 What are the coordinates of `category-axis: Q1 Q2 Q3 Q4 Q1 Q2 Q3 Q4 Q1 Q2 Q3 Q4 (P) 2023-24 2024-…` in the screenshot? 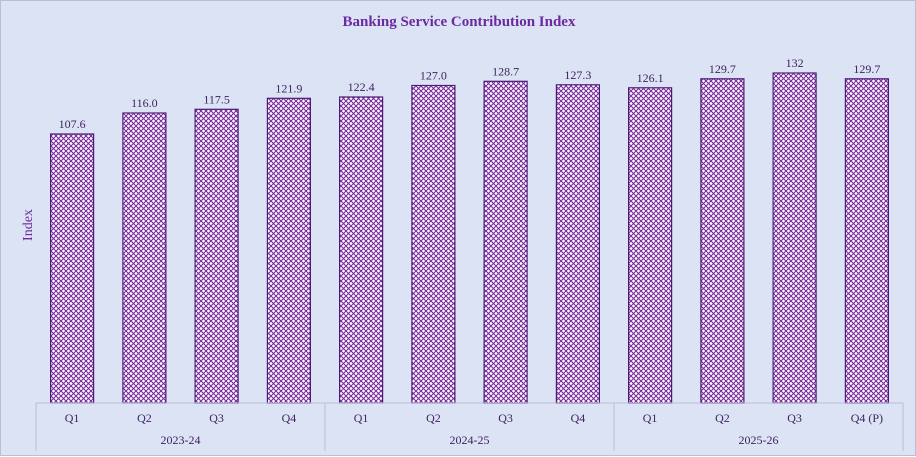 It's located at (469, 426).